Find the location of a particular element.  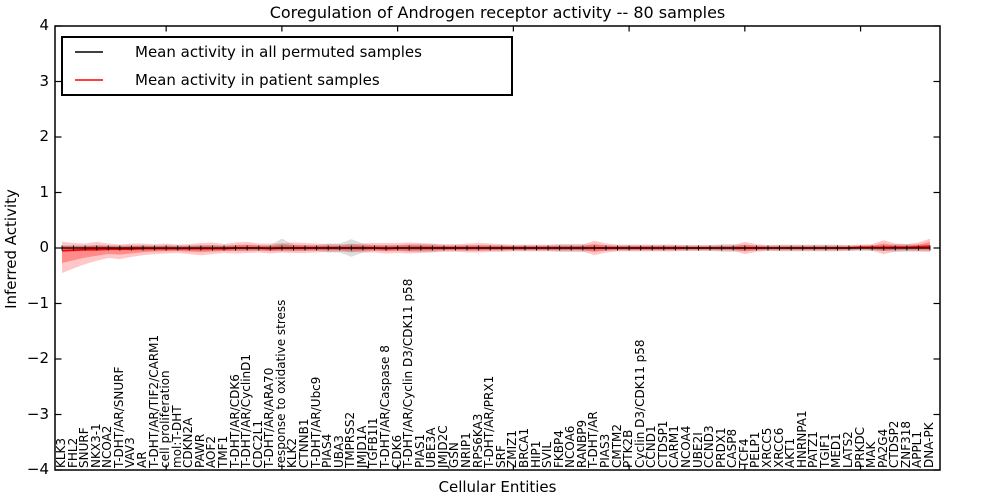

y-tick-label: −2 is located at coordinates (37, 358).